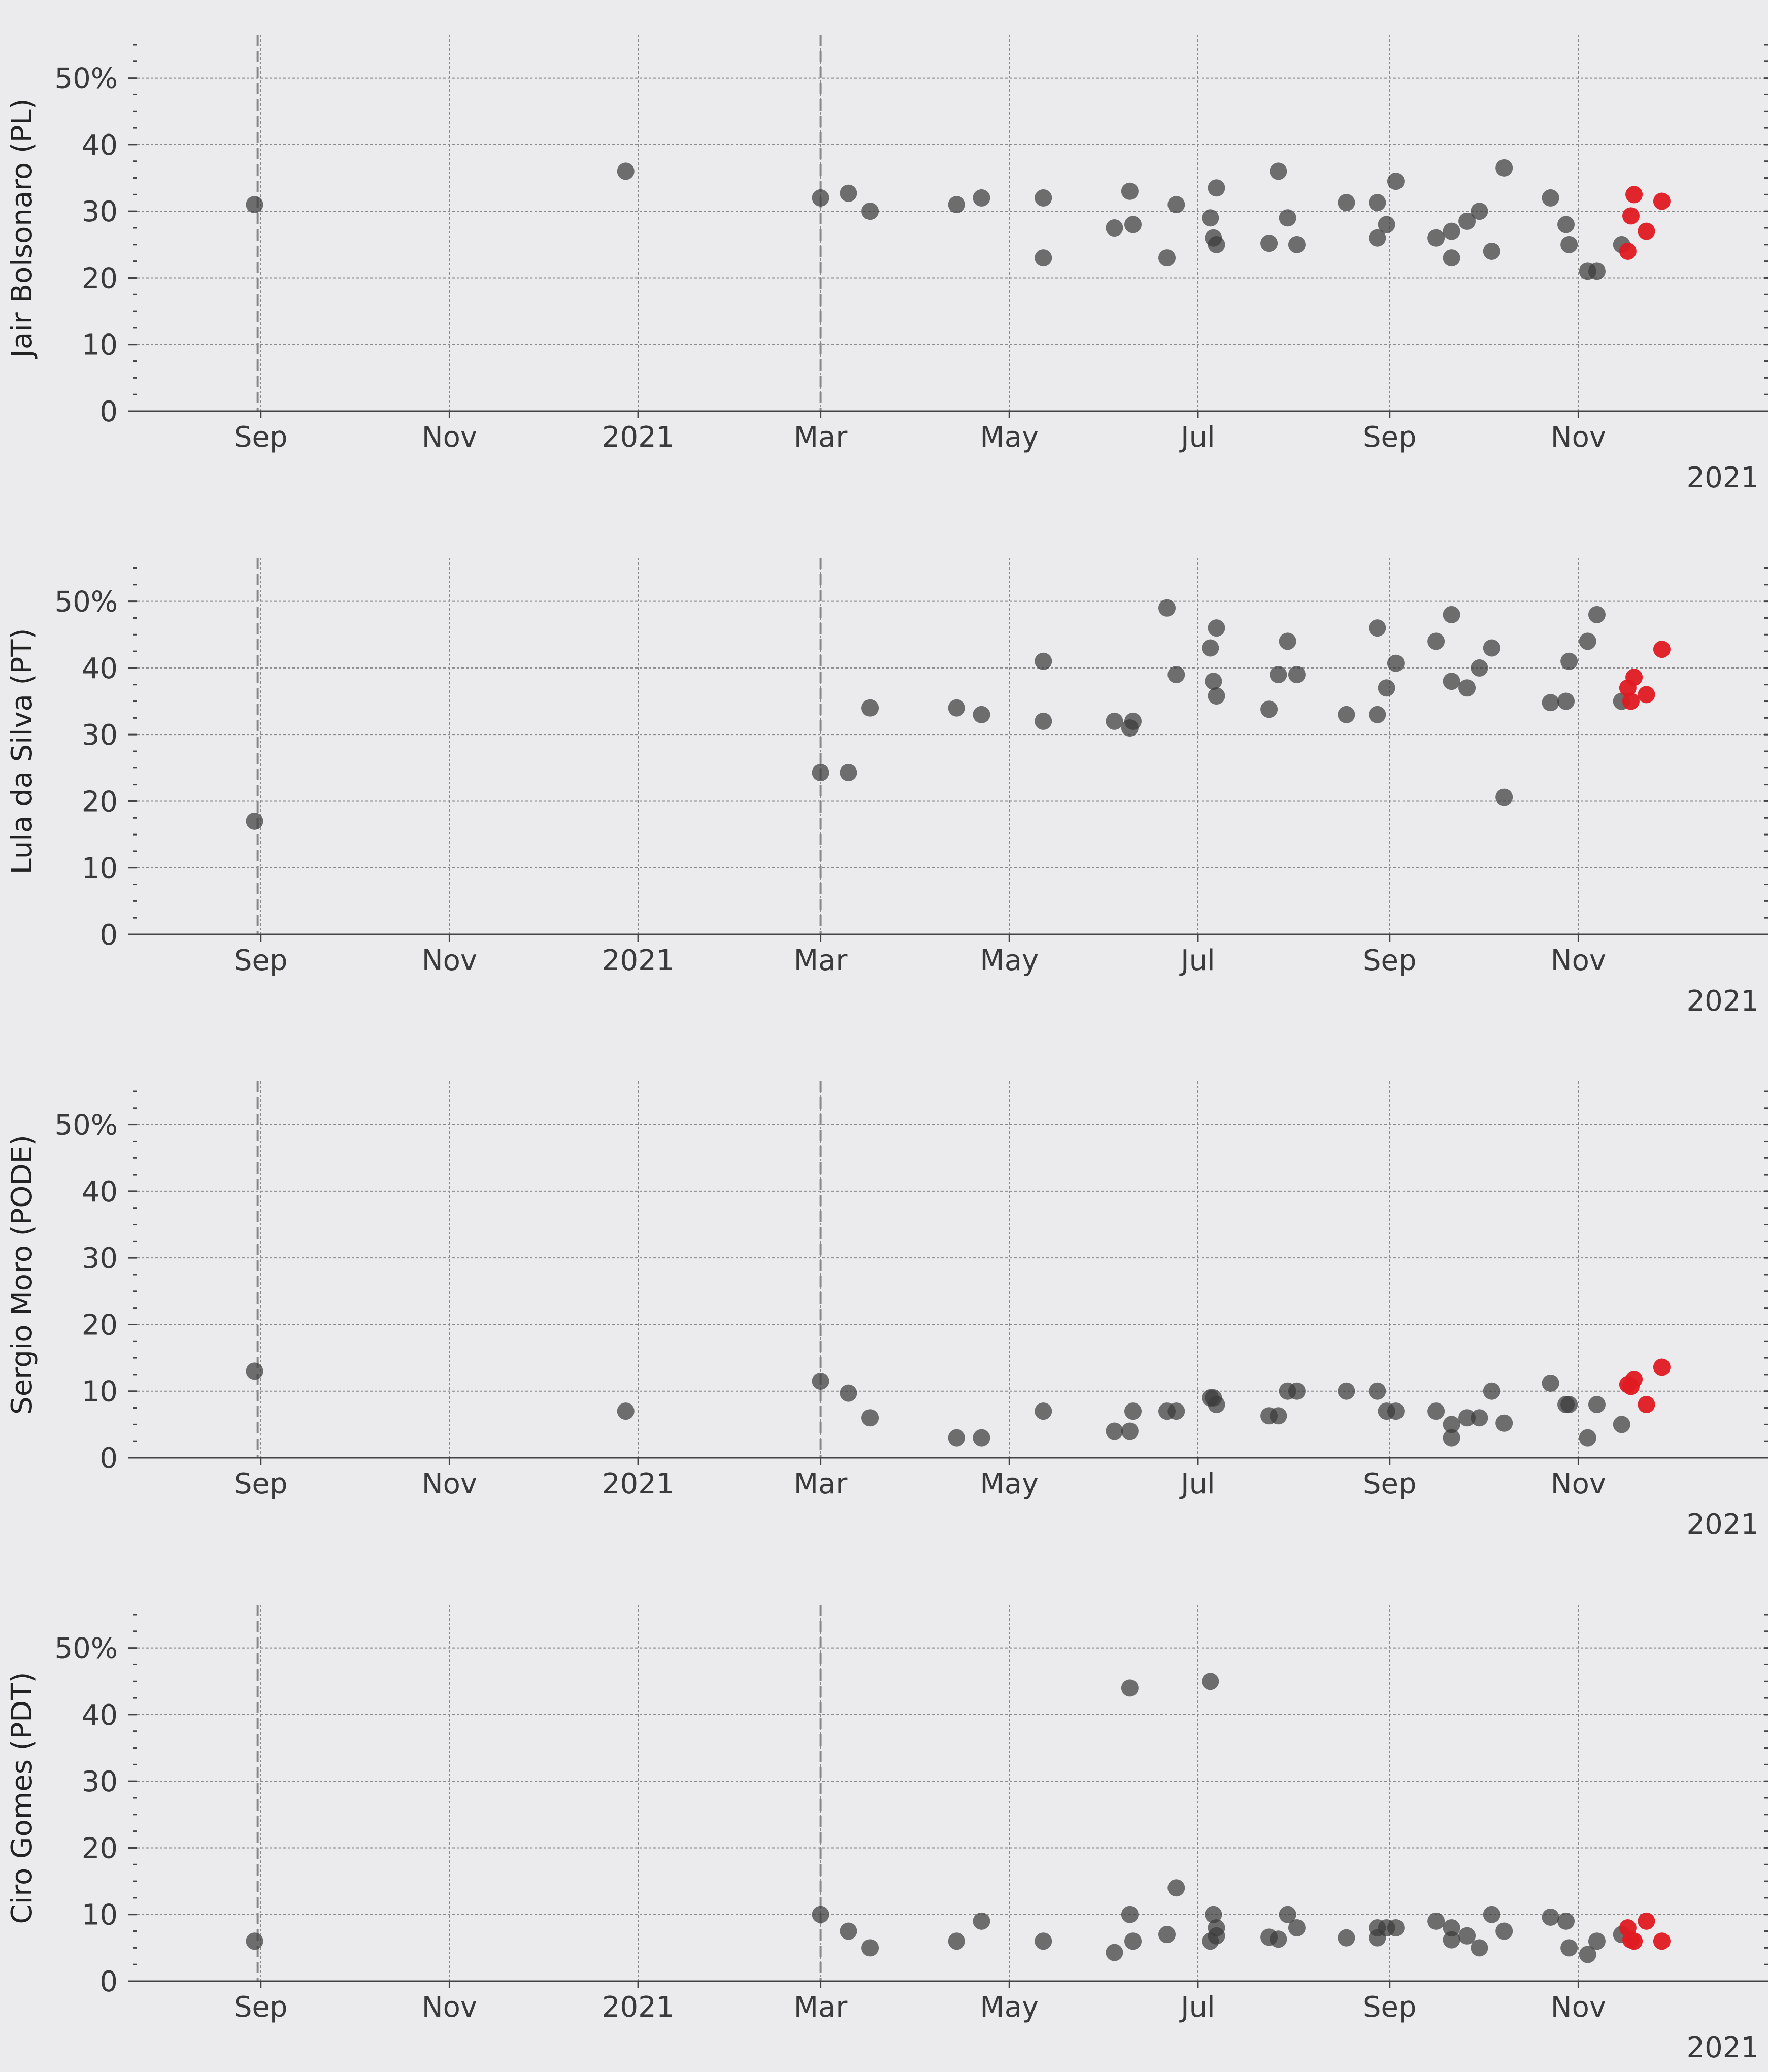 The height and width of the screenshot is (2072, 1768). I want to click on y-tick-label: 10, so click(100, 869).